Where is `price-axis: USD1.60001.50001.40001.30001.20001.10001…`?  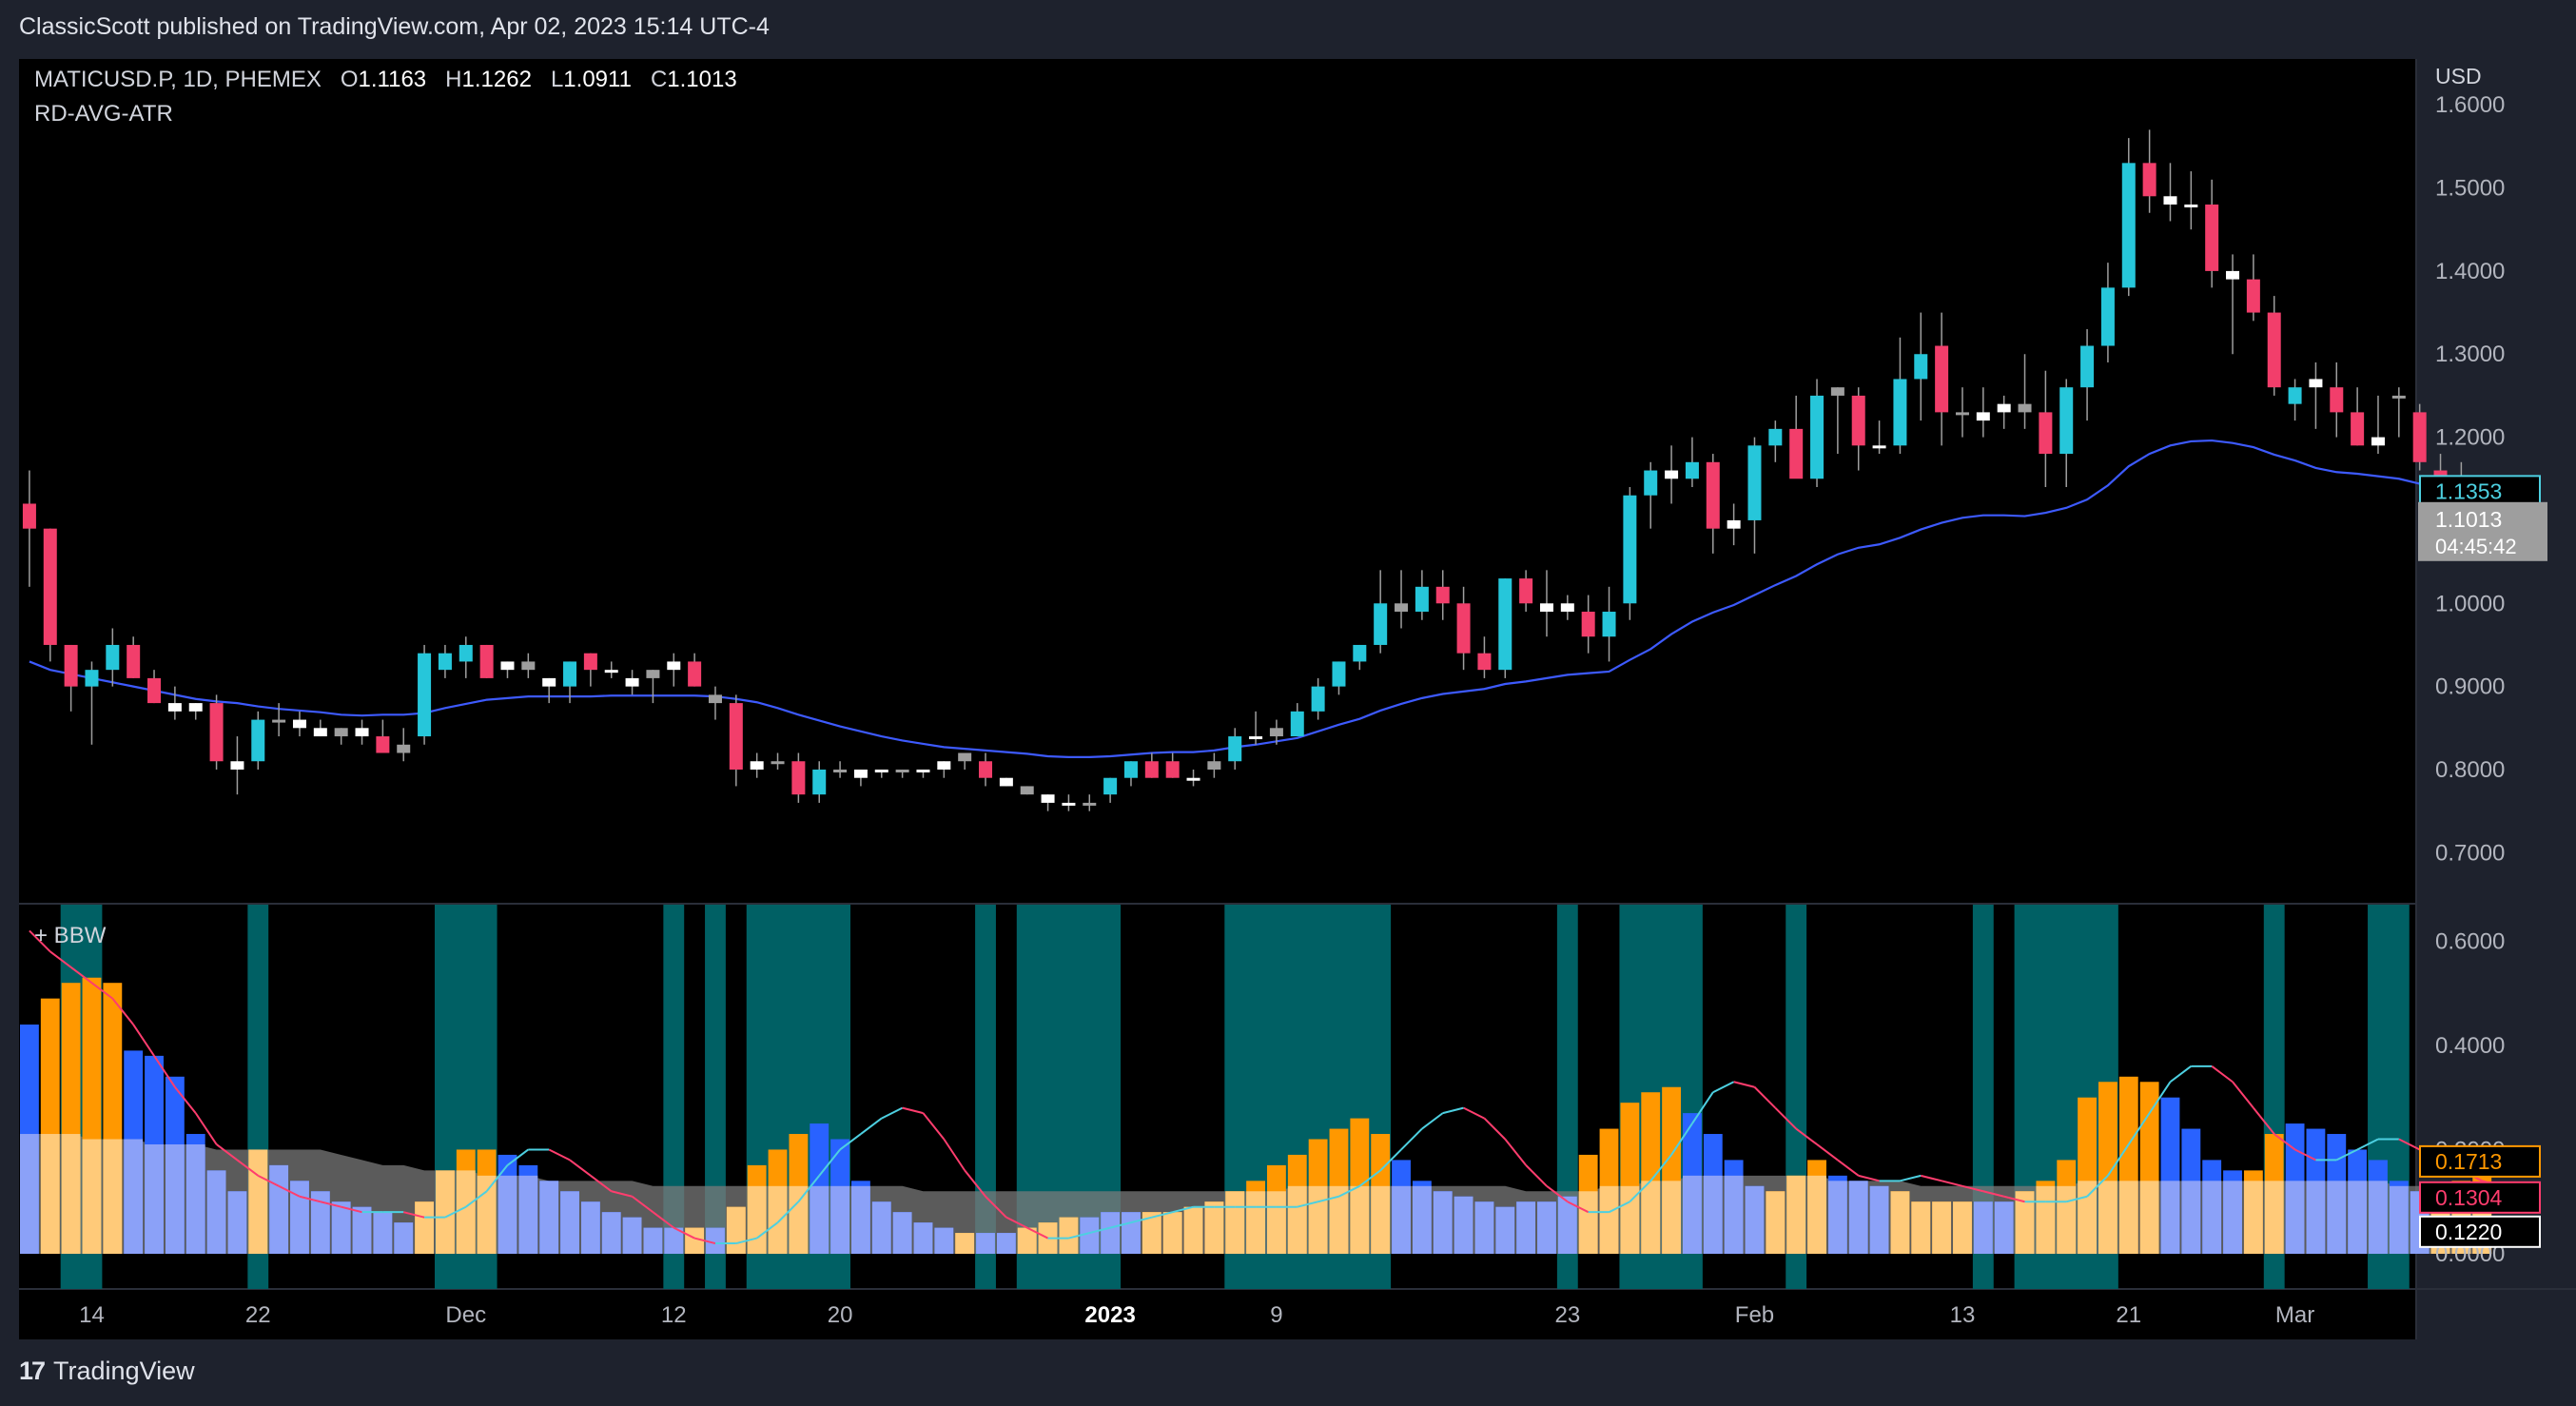
price-axis: USD1.60001.50001.40001.30001.20001.10001… is located at coordinates (2470, 465).